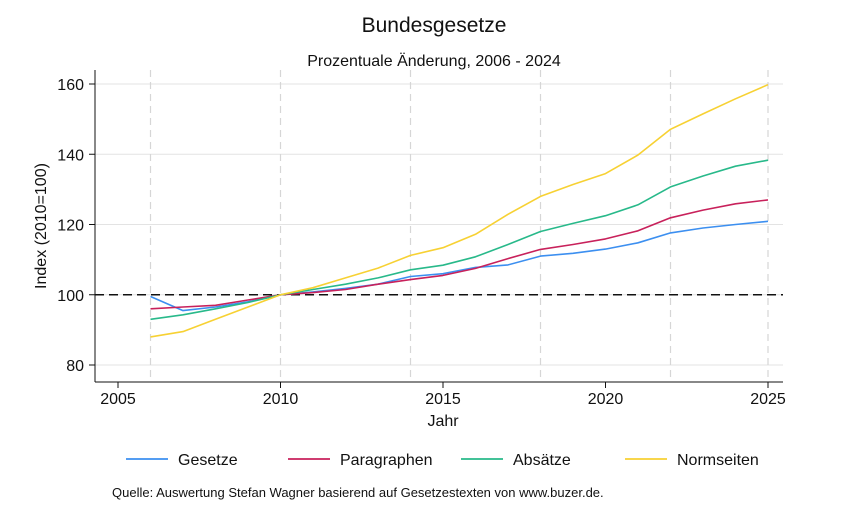  I want to click on y-tick-label: 120, so click(70, 226).